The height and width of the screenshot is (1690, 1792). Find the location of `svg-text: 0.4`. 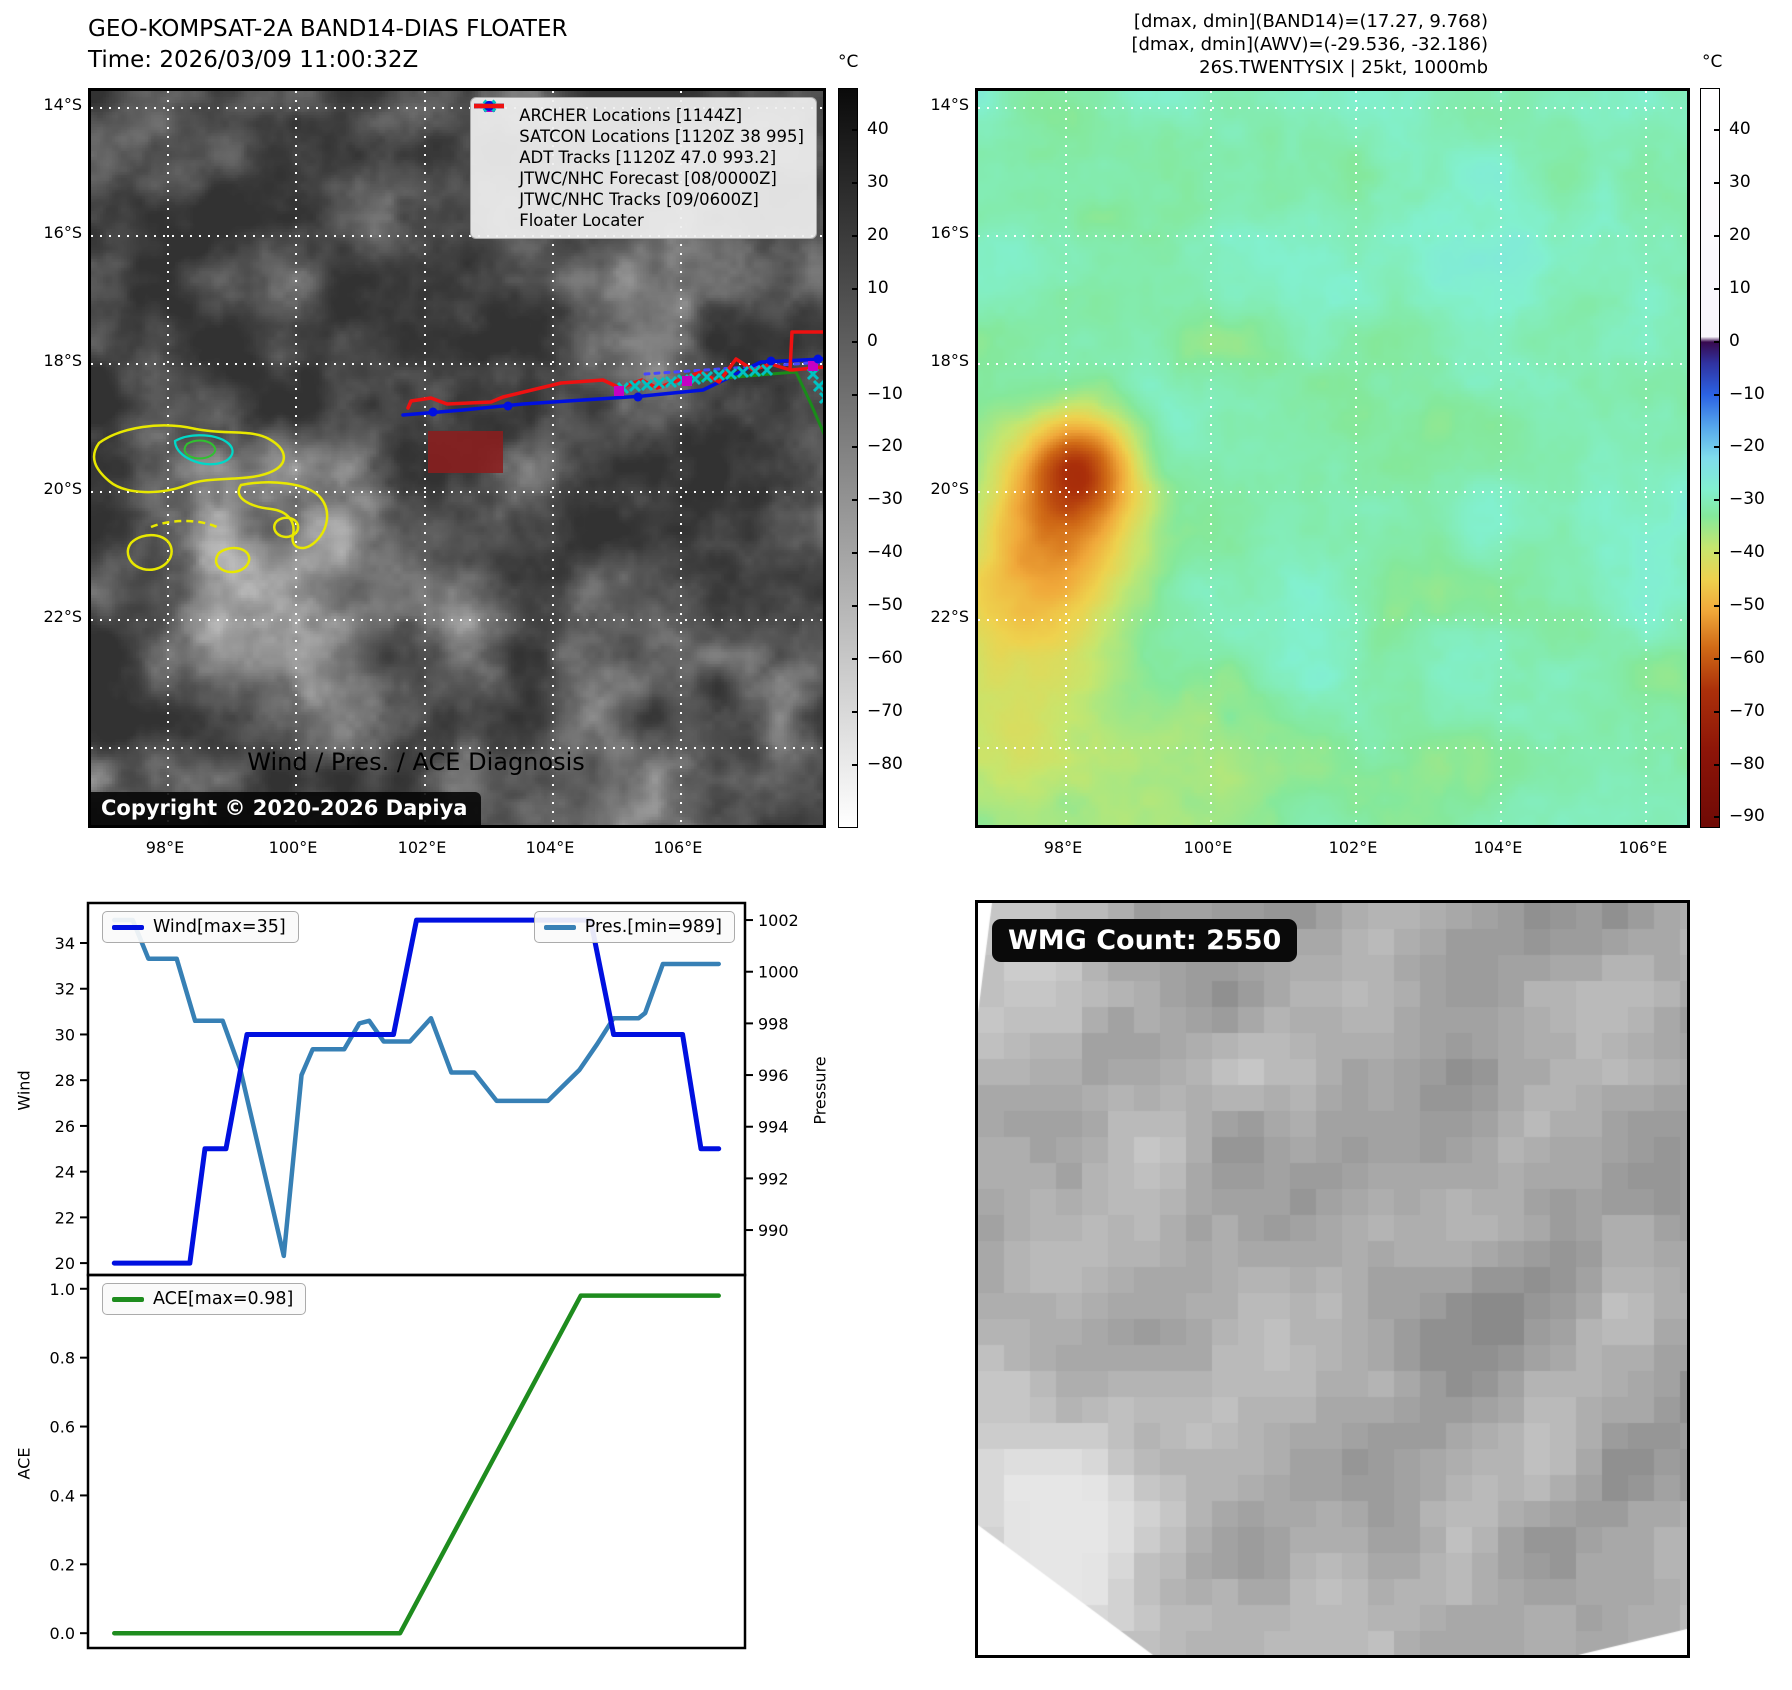

svg-text: 0.4 is located at coordinates (62, 1495).